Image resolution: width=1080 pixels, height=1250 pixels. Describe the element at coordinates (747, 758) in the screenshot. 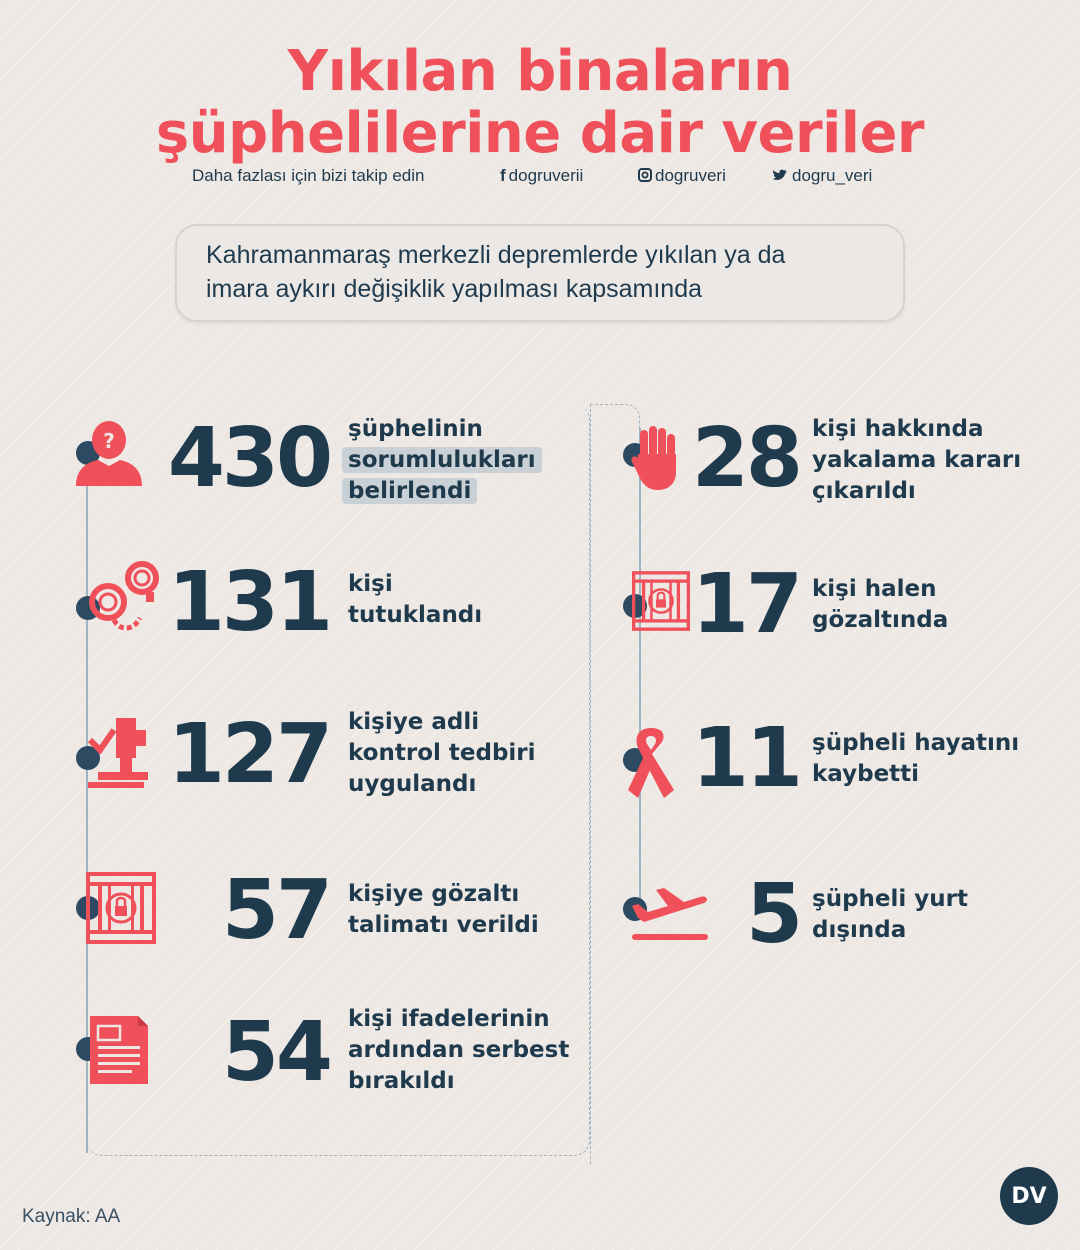

I see `stat-value: 11` at that location.